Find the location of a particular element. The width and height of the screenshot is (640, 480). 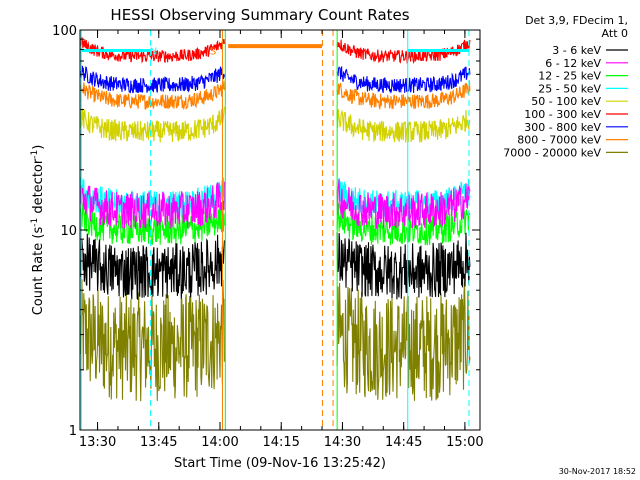

x-tick-label-6: 14:45 is located at coordinates (403, 442).